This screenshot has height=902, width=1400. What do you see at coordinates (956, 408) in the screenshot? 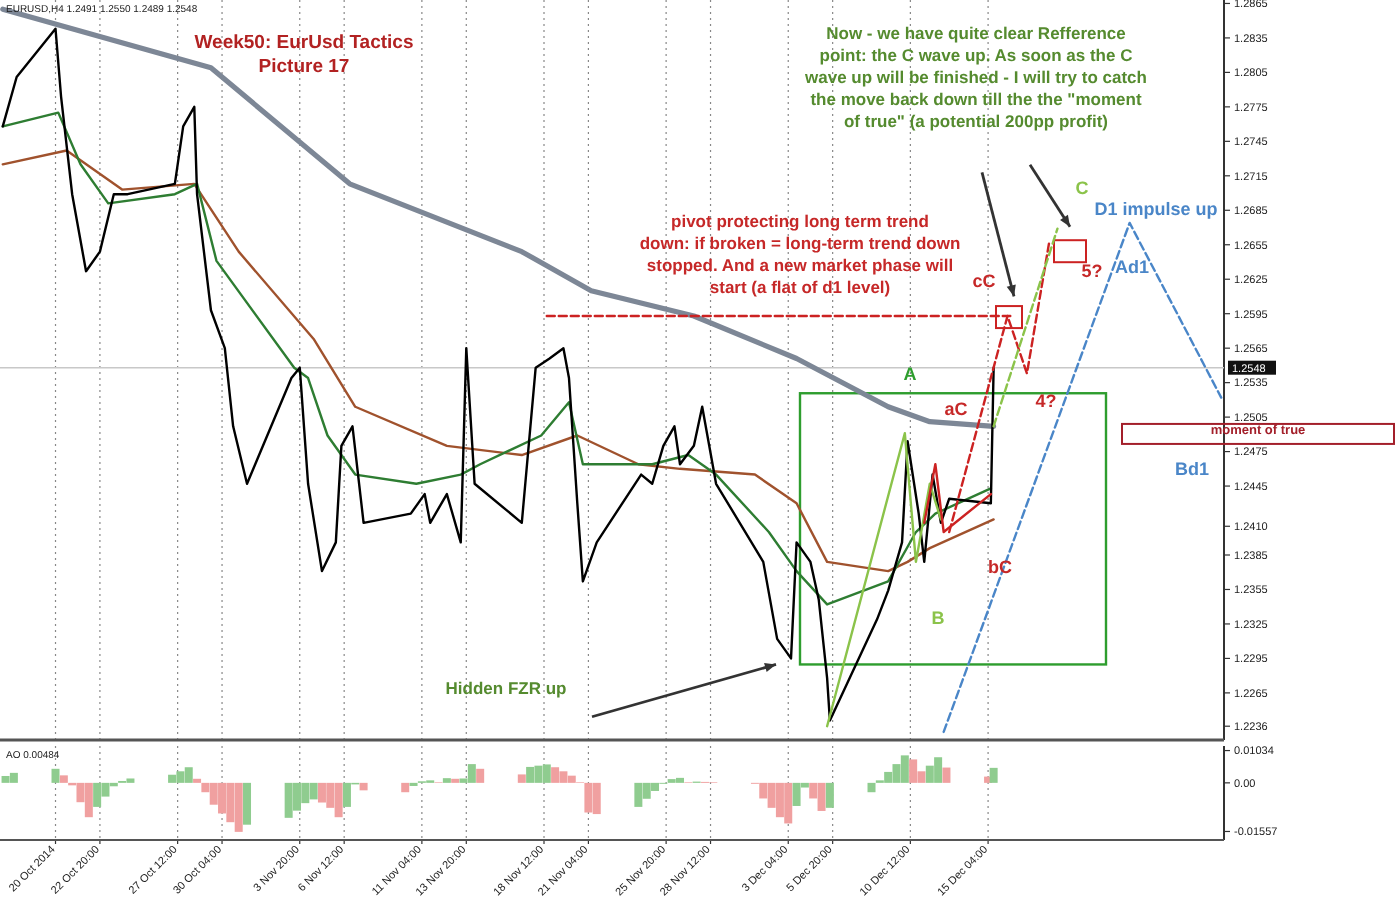
I see `annotation: aC` at bounding box center [956, 408].